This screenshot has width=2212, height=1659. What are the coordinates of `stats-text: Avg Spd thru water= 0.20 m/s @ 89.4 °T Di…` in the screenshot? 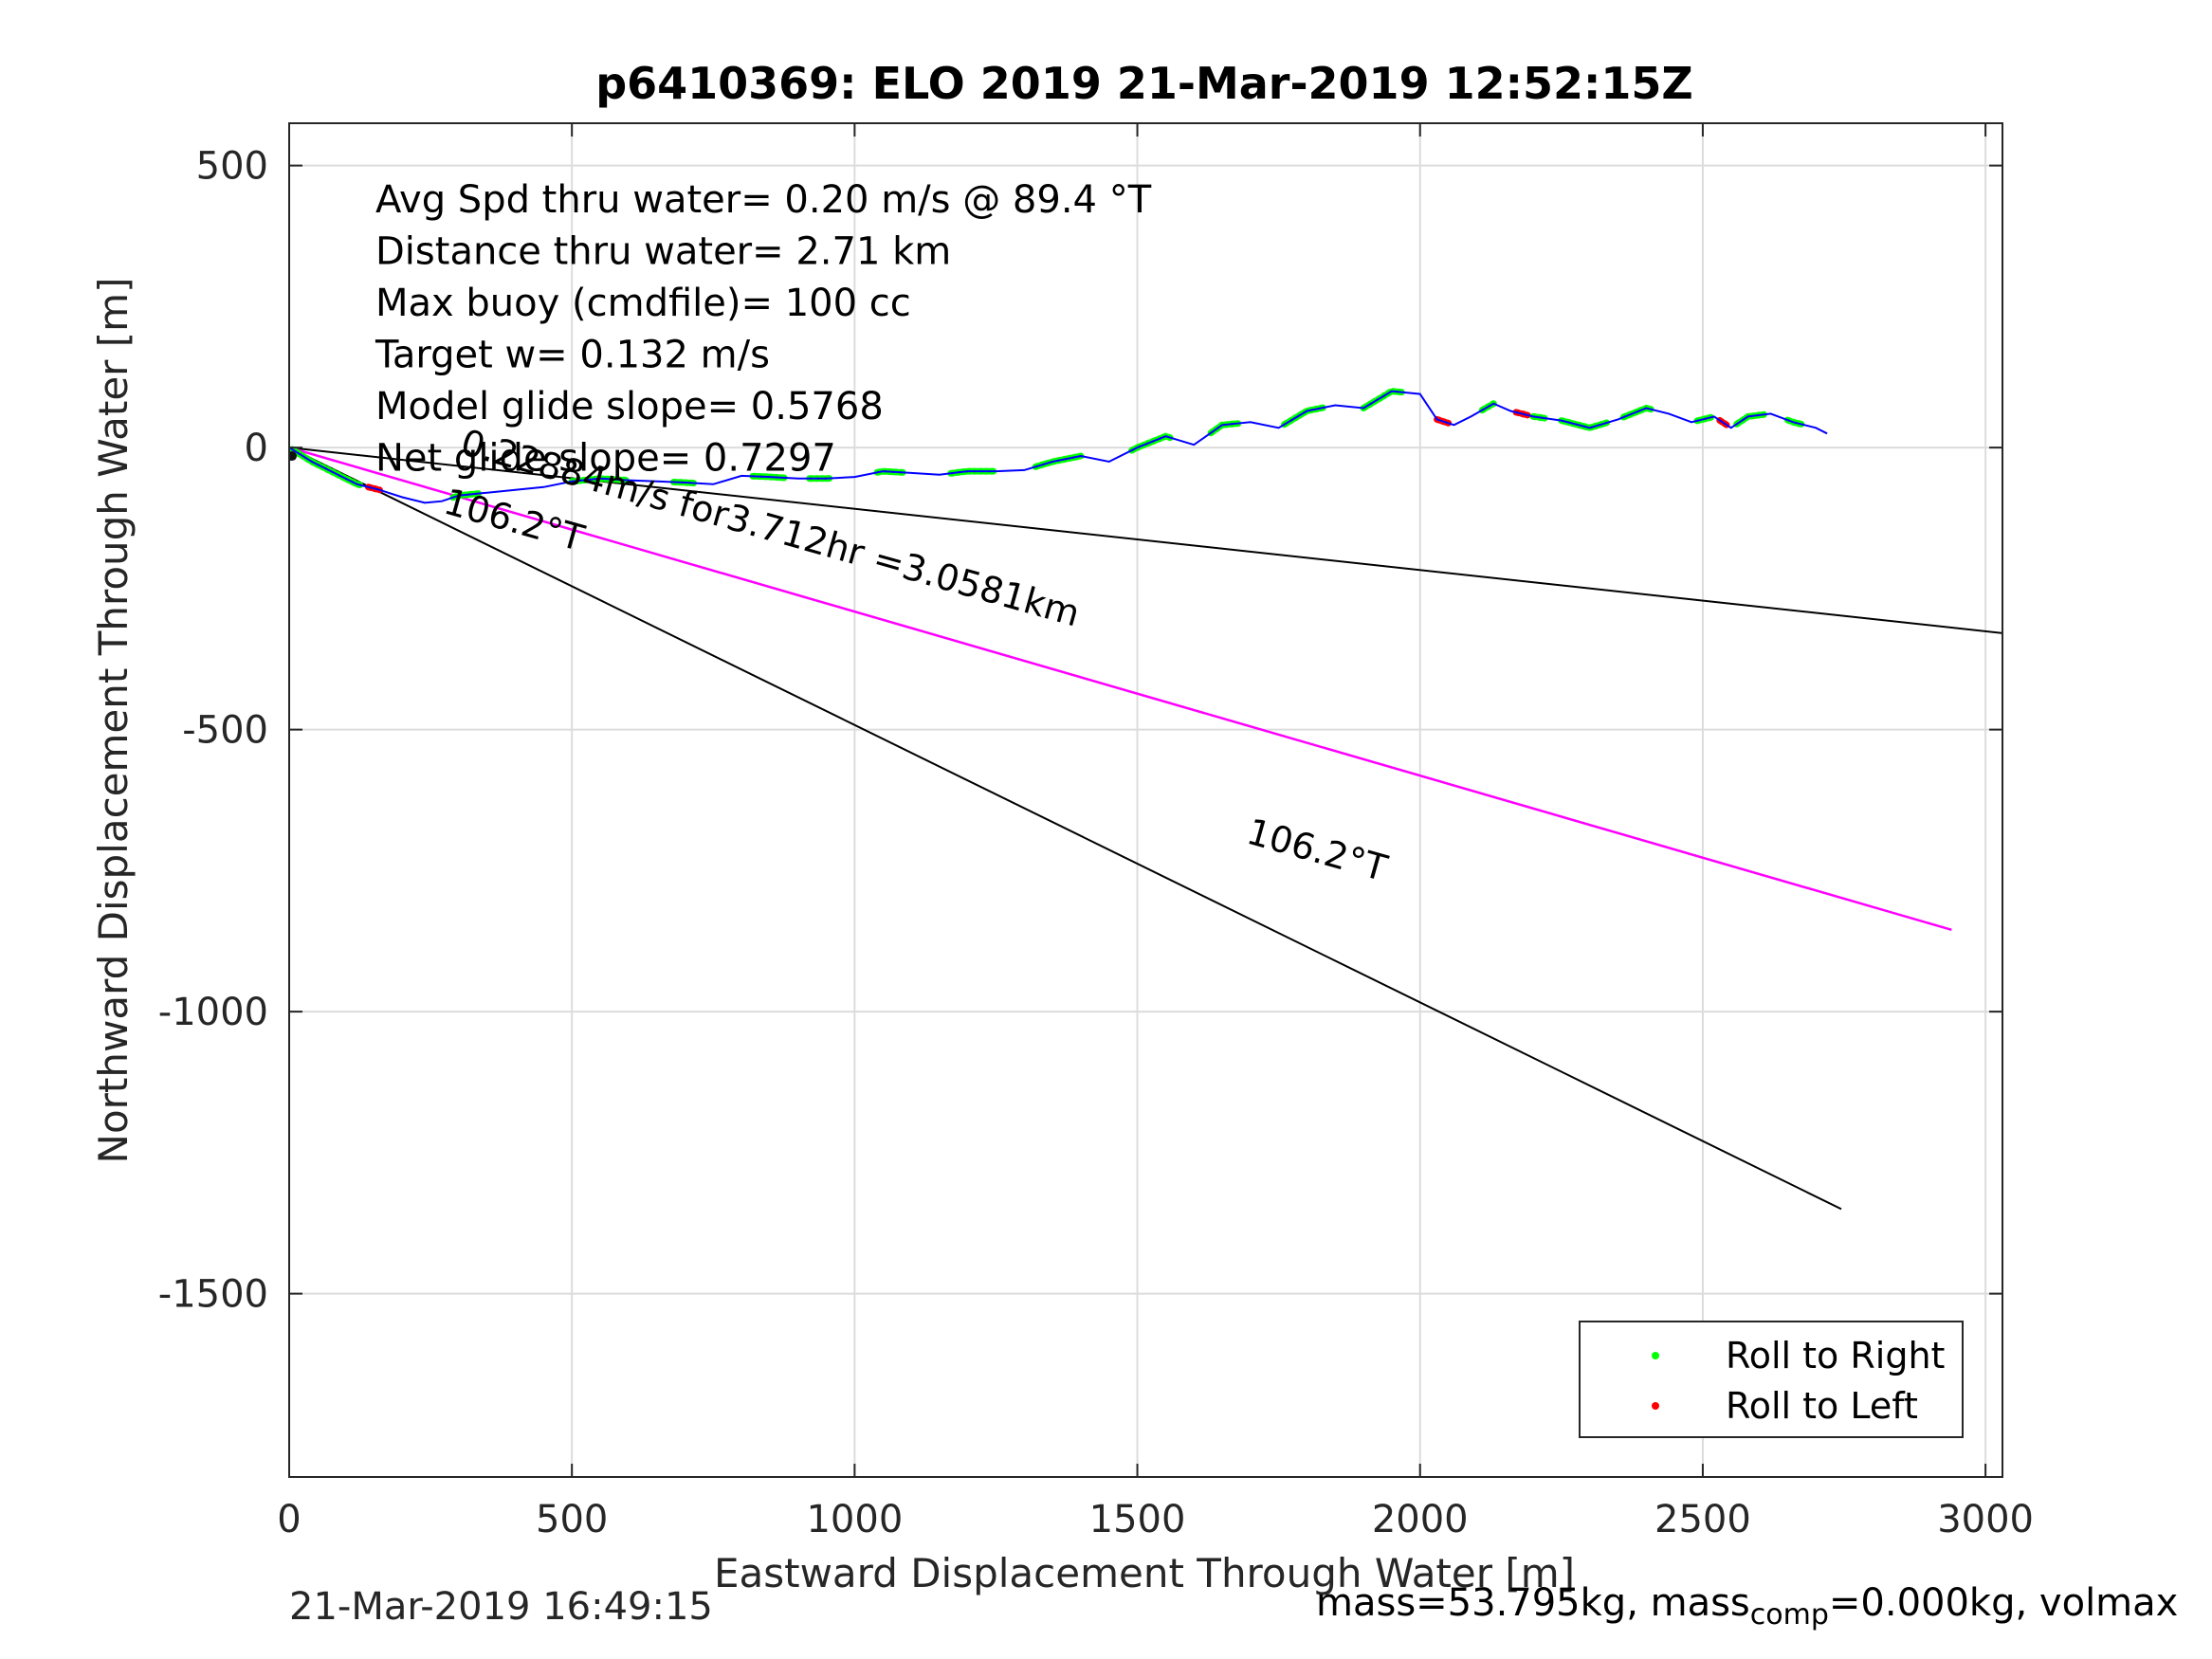 It's located at (763, 329).